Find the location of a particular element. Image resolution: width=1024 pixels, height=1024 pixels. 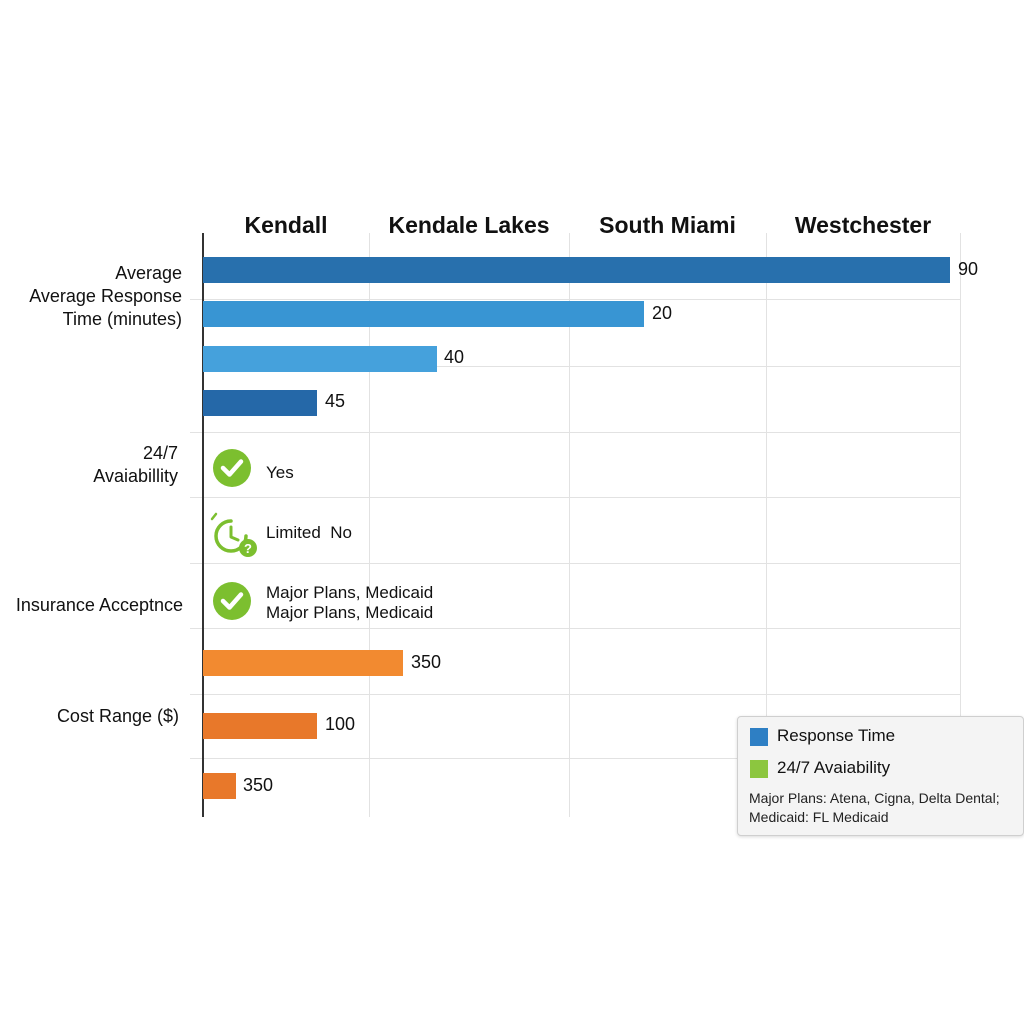

y-axis-line is located at coordinates (203, 525).